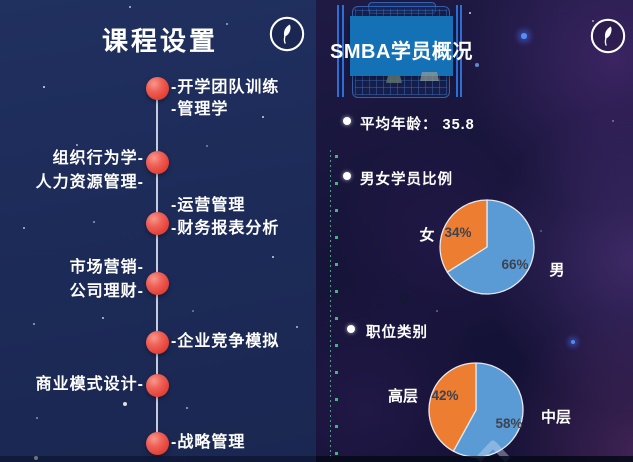 This screenshot has width=633, height=462. Describe the element at coordinates (159, 41) in the screenshot. I see `page-title: 课程设置` at that location.